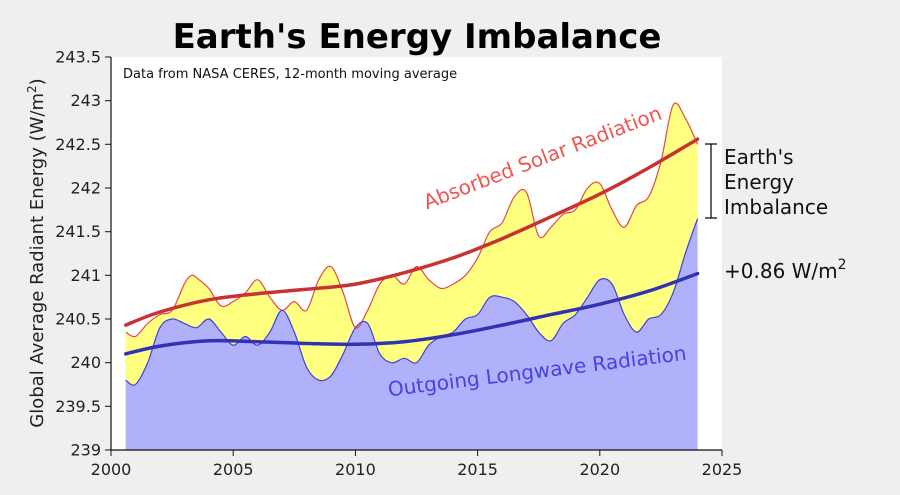  What do you see at coordinates (78, 231) in the screenshot?
I see `y-tick-label: 241.5` at bounding box center [78, 231].